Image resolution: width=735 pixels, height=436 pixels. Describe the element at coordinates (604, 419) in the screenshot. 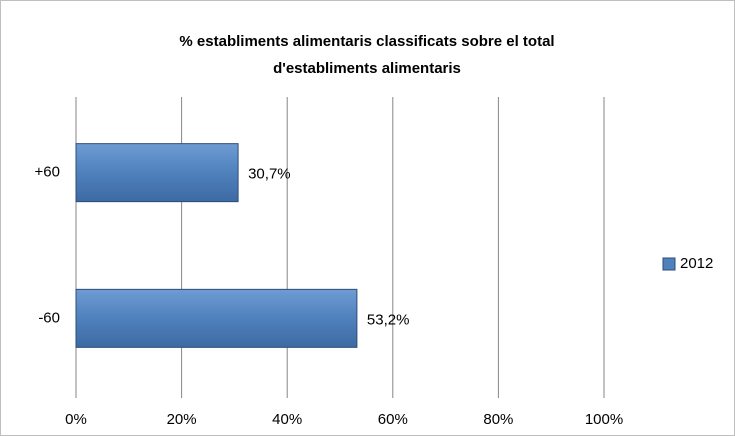

I see `x-tick-label: 100%` at that location.